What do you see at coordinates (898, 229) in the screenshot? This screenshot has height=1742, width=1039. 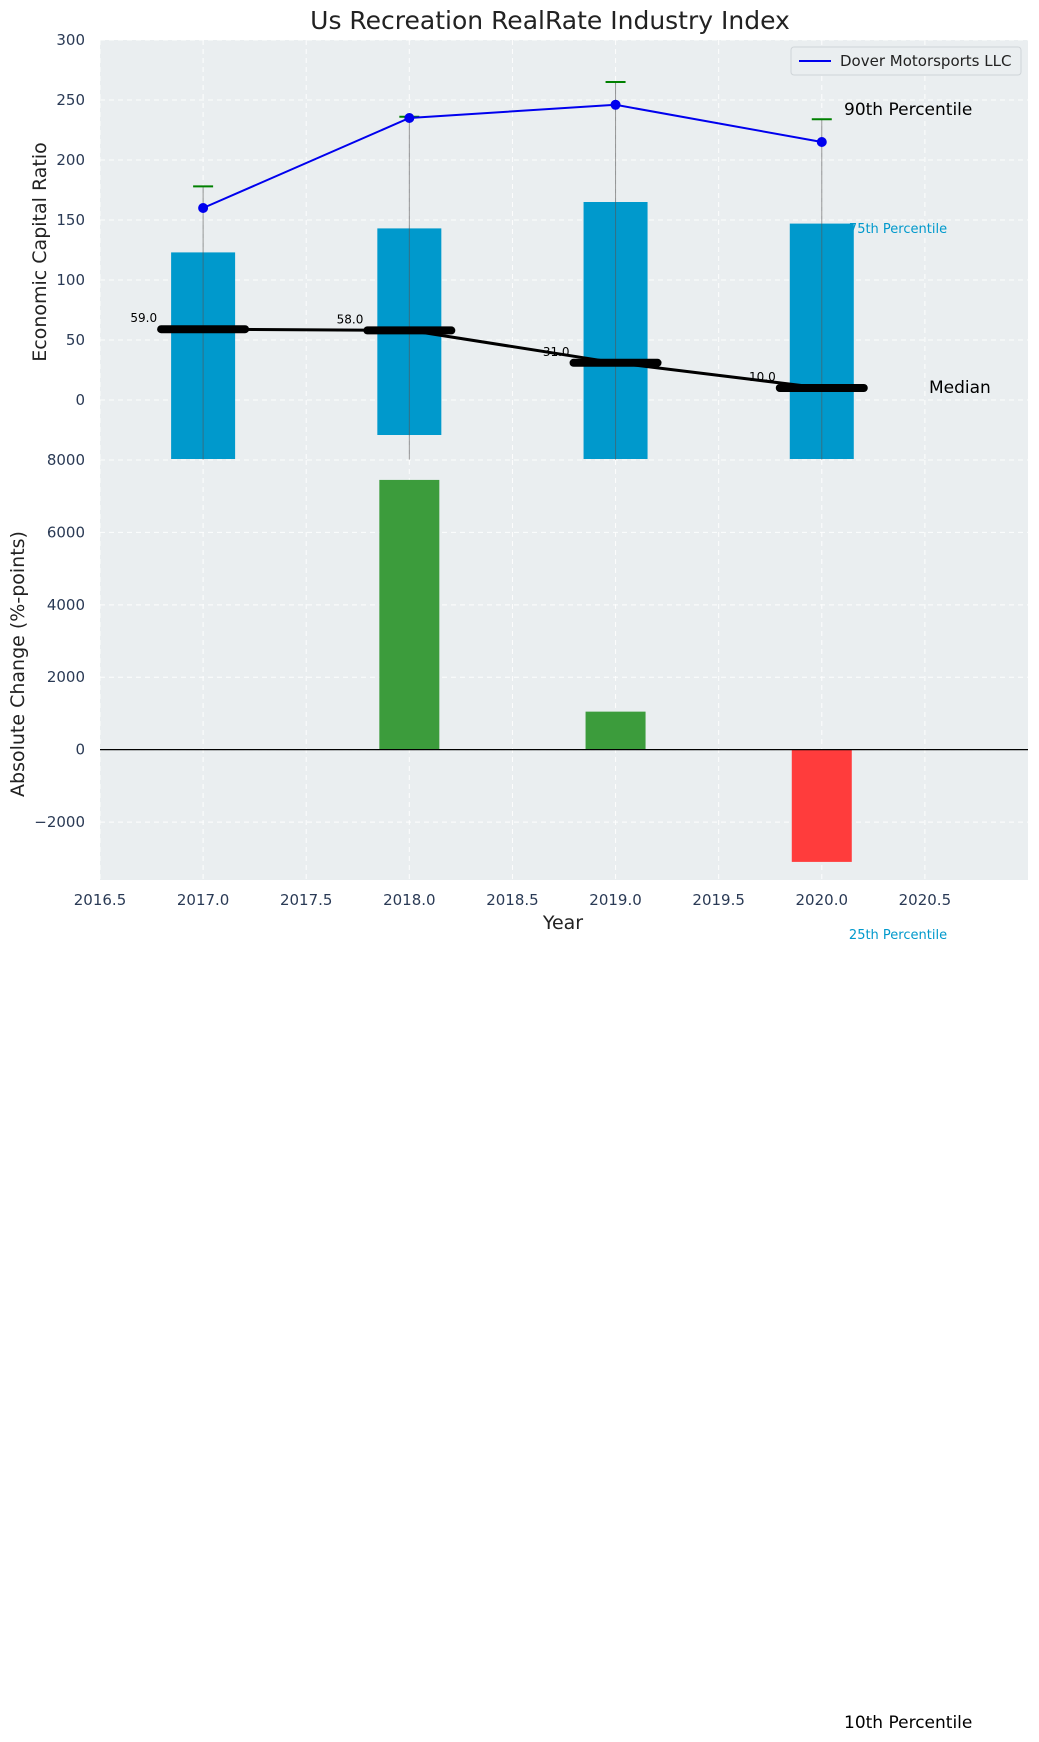 I see `annotation-75th: 75th Percentile` at bounding box center [898, 229].